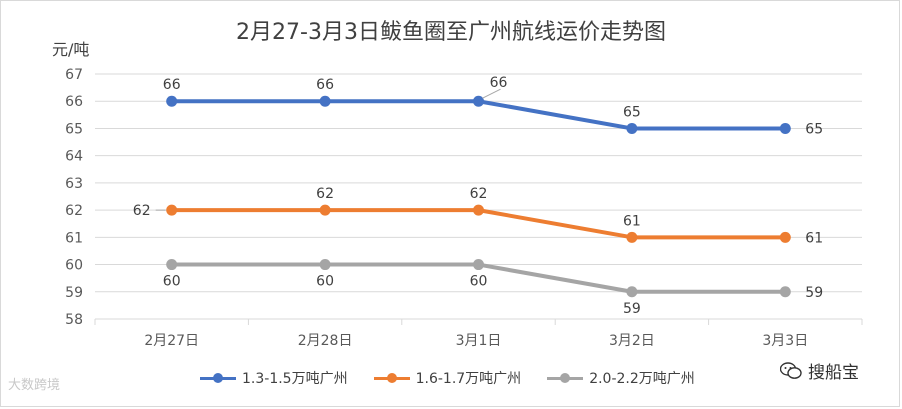 This screenshot has height=409, width=902. I want to click on chart-legend: 1.3-1.5万吨广州 1.6-1.7万吨广州 2.0-2.2万吨广州, so click(460, 378).